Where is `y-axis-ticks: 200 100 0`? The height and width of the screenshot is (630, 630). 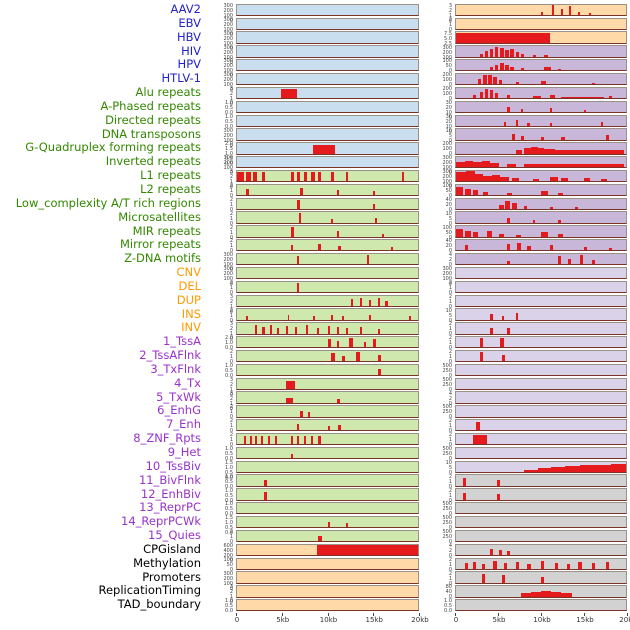 y-axis-ticks: 200 100 0 is located at coordinates (437, 80).